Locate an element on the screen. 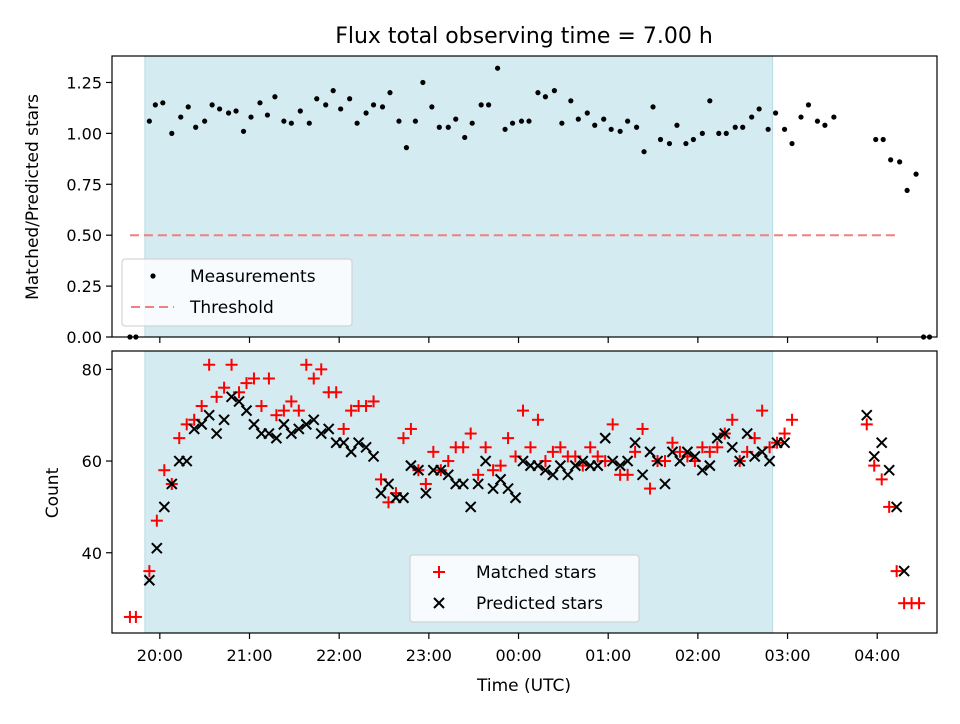 The width and height of the screenshot is (960, 724). top-y-tick-label: 1.25 is located at coordinates (84, 82).